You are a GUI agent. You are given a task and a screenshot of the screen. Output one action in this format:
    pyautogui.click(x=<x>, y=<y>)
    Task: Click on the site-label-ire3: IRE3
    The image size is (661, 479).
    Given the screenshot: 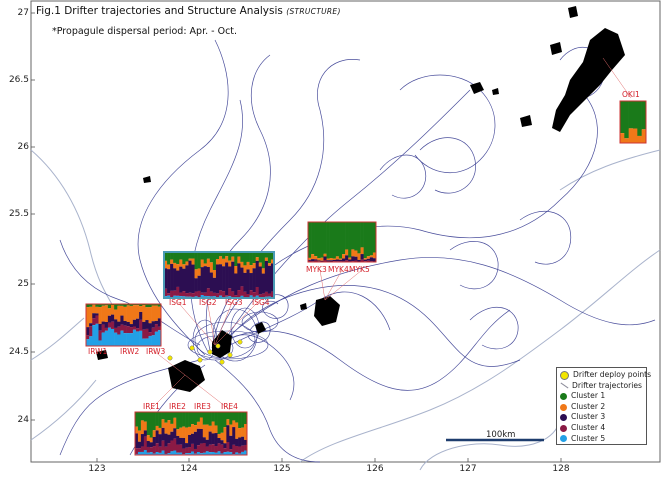 What is the action you would take?
    pyautogui.click(x=202, y=406)
    